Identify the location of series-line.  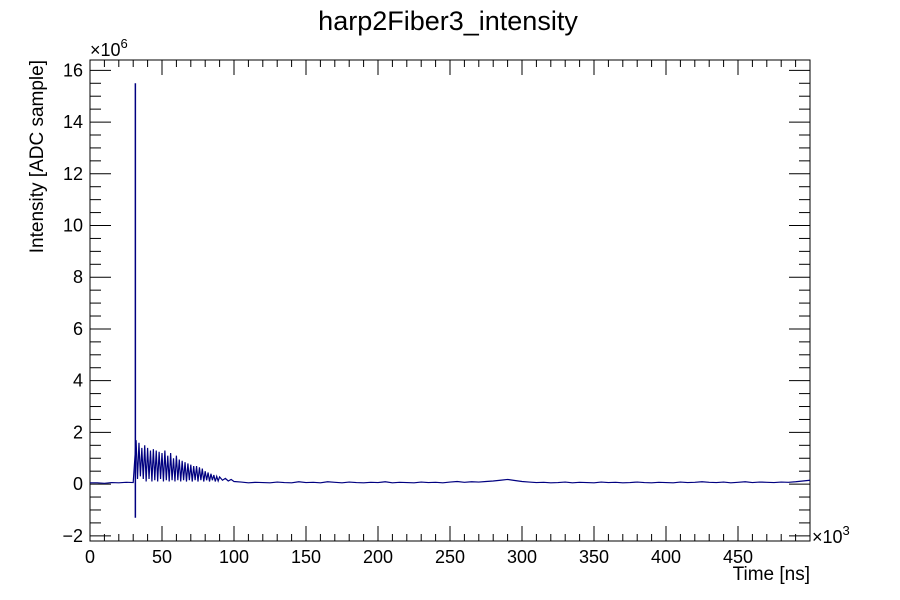
(450, 461).